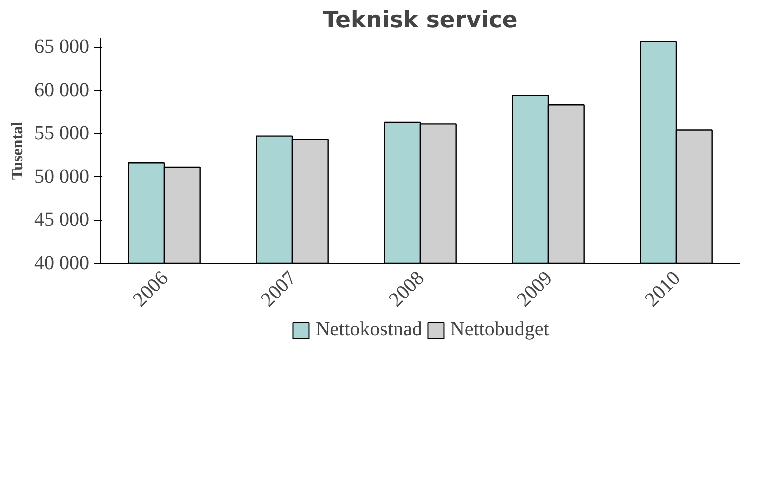 The image size is (768, 489). What do you see at coordinates (500, 330) in the screenshot?
I see `legend-label: Nettobudget` at bounding box center [500, 330].